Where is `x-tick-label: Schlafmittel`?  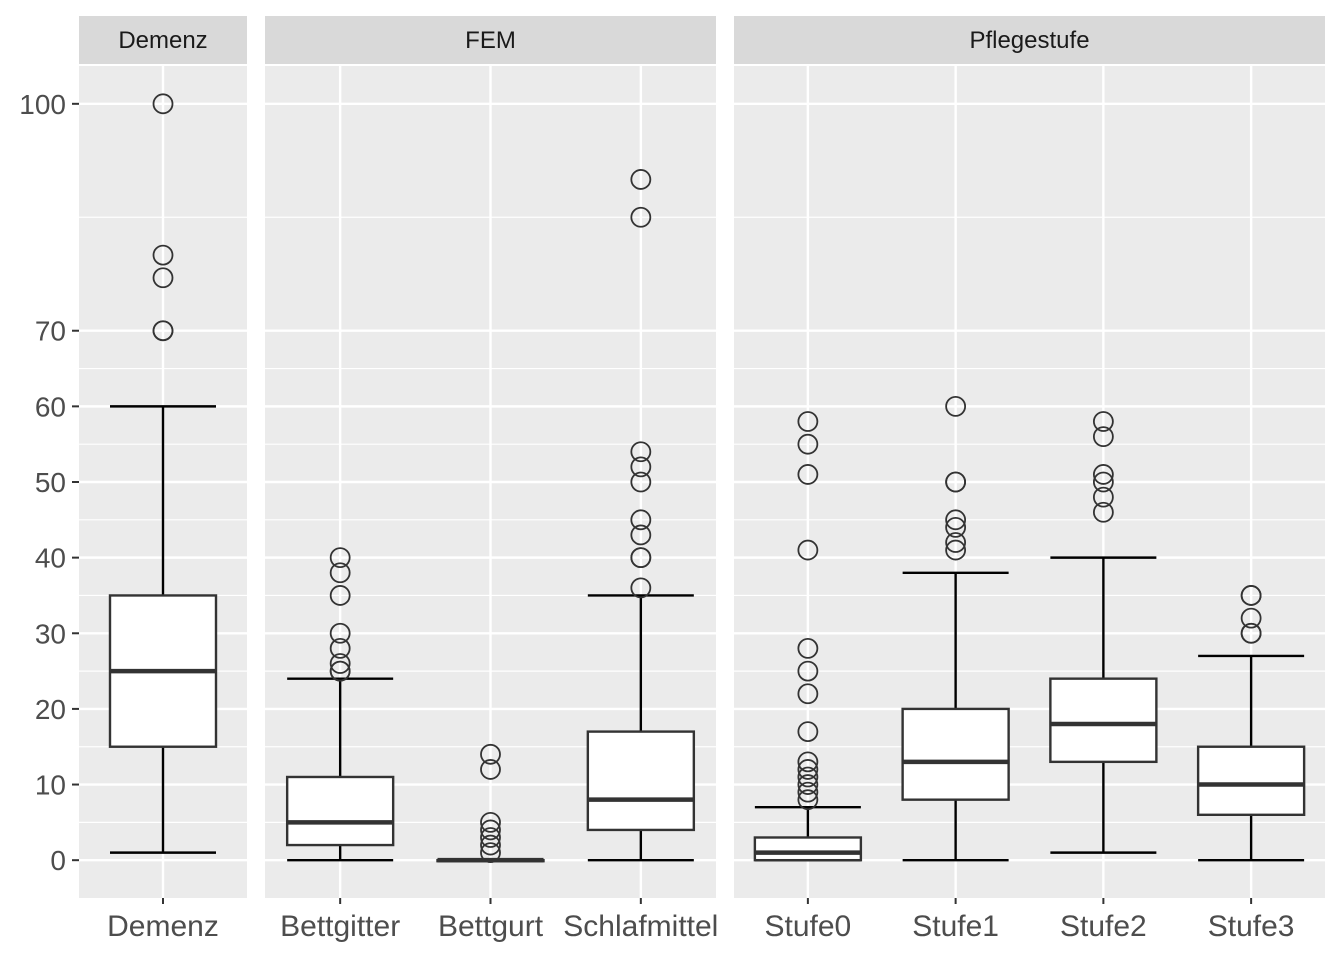 x-tick-label: Schlafmittel is located at coordinates (640, 926).